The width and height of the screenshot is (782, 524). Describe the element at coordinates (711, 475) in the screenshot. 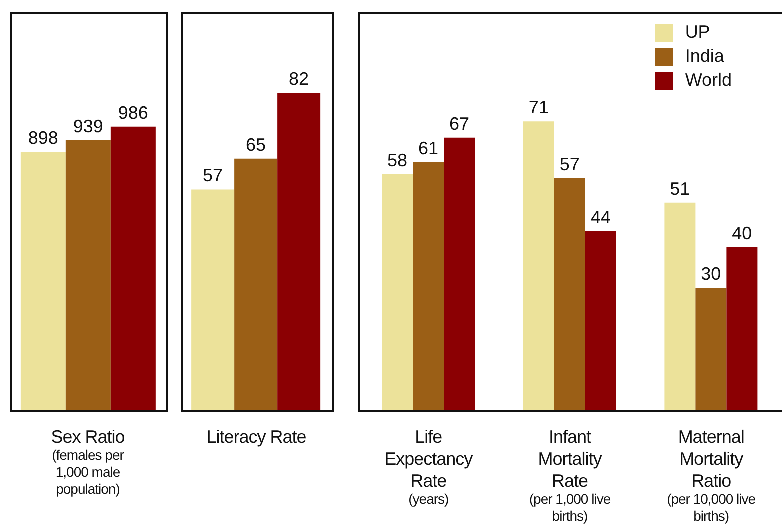

I see `x-tick-label: Maternal Mortality Ratio (per 10,000 live births)` at that location.